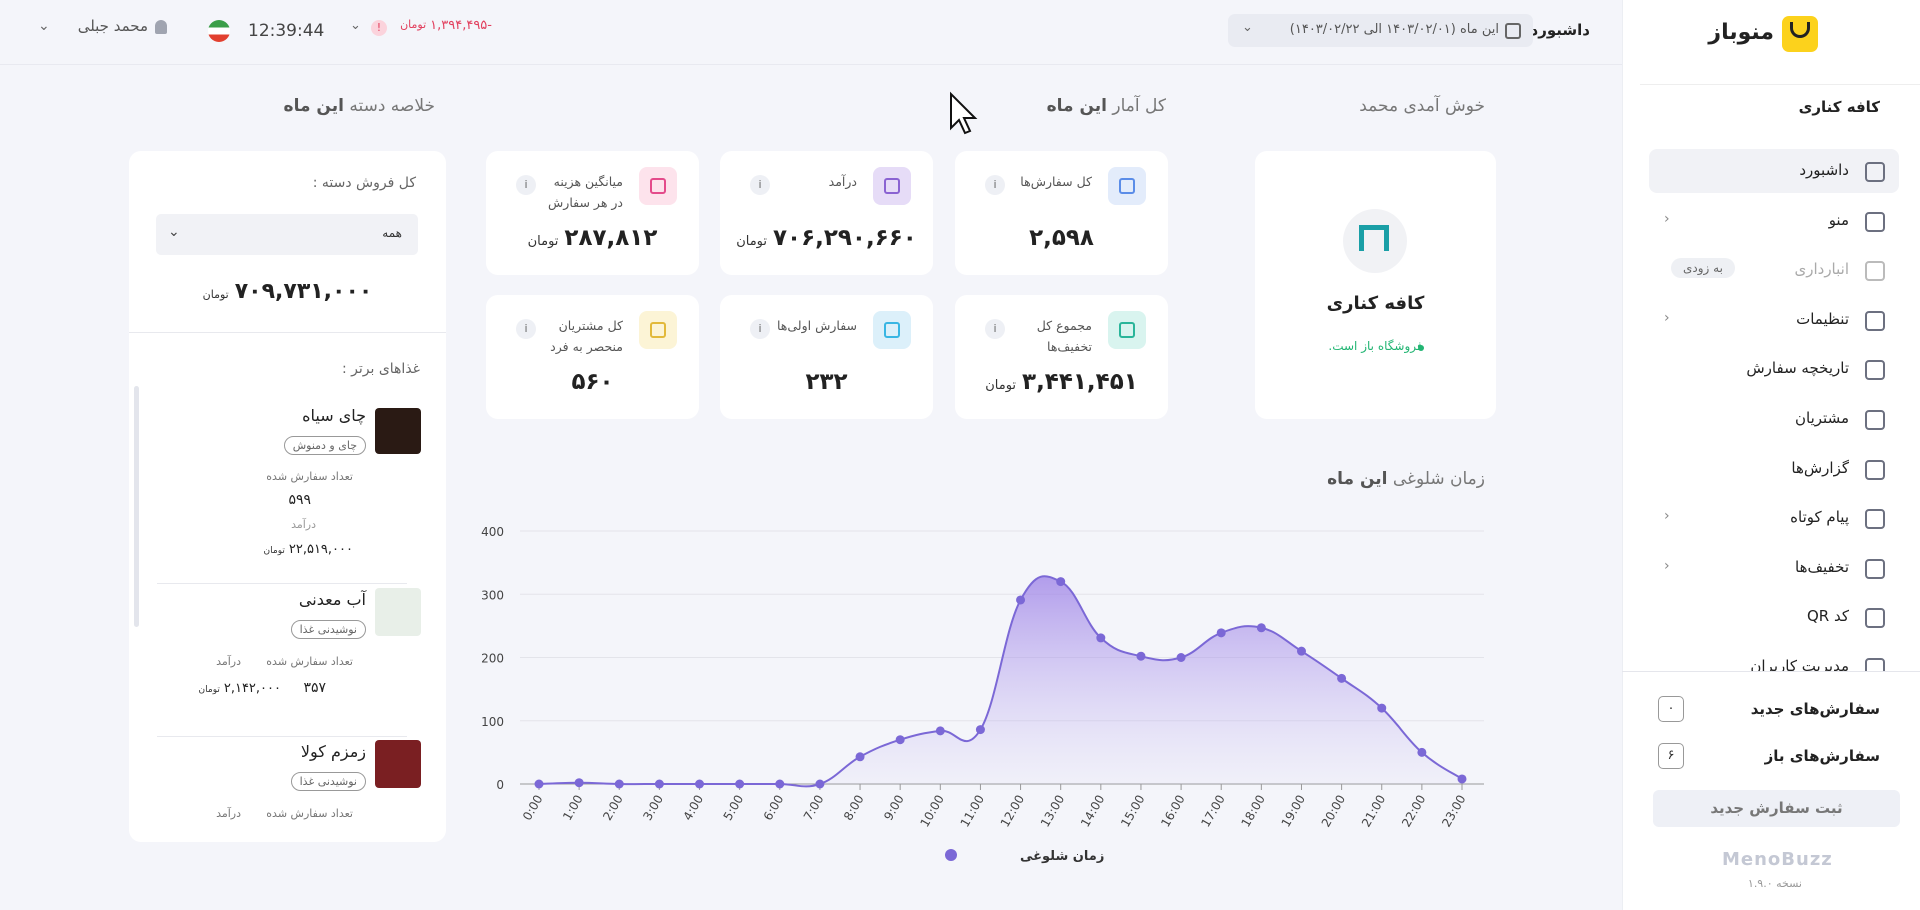  What do you see at coordinates (1774, 270) in the screenshot?
I see `menu-item: انبارداری به زودی` at bounding box center [1774, 270].